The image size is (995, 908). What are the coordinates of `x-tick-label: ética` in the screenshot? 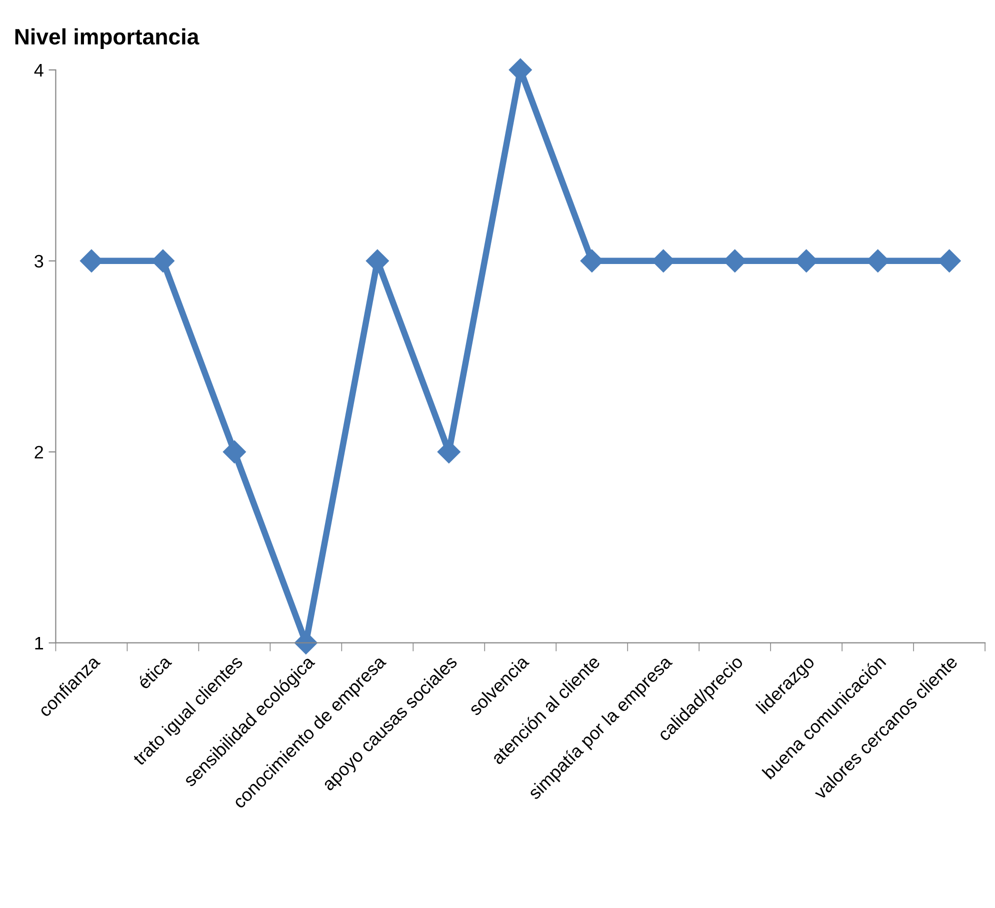 It's located at (154, 672).